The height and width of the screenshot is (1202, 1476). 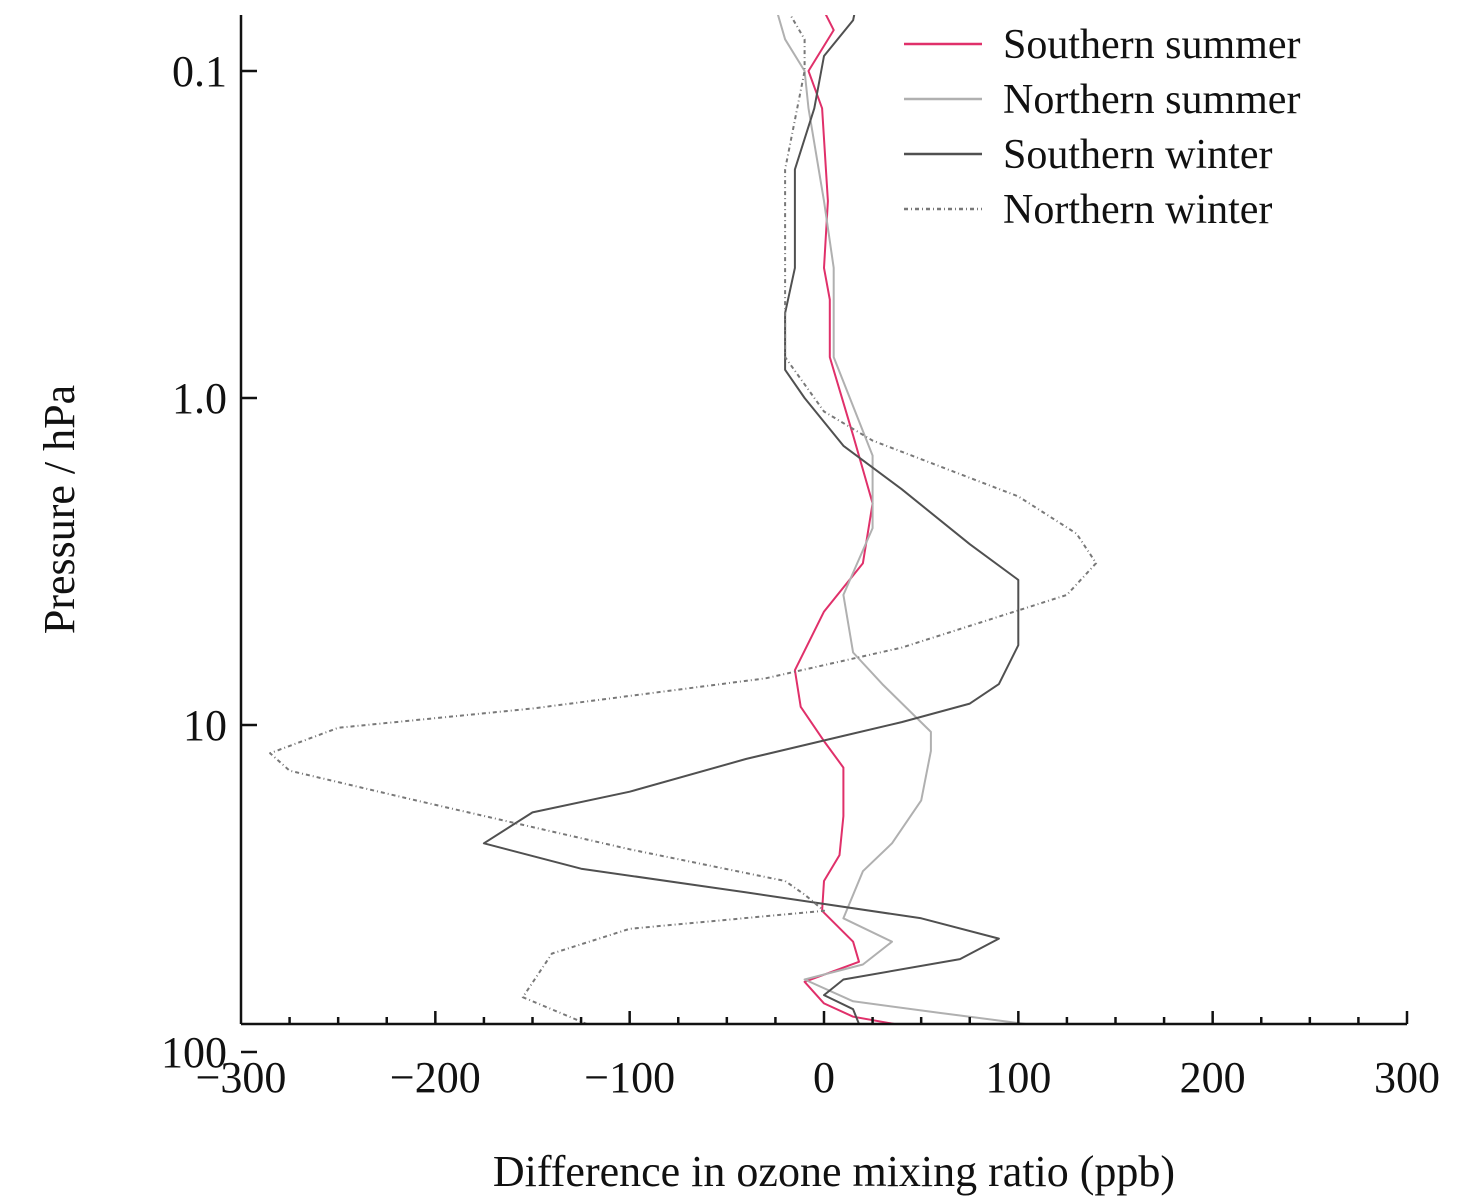 I want to click on x-tick-label: −100, so click(x=629, y=1077).